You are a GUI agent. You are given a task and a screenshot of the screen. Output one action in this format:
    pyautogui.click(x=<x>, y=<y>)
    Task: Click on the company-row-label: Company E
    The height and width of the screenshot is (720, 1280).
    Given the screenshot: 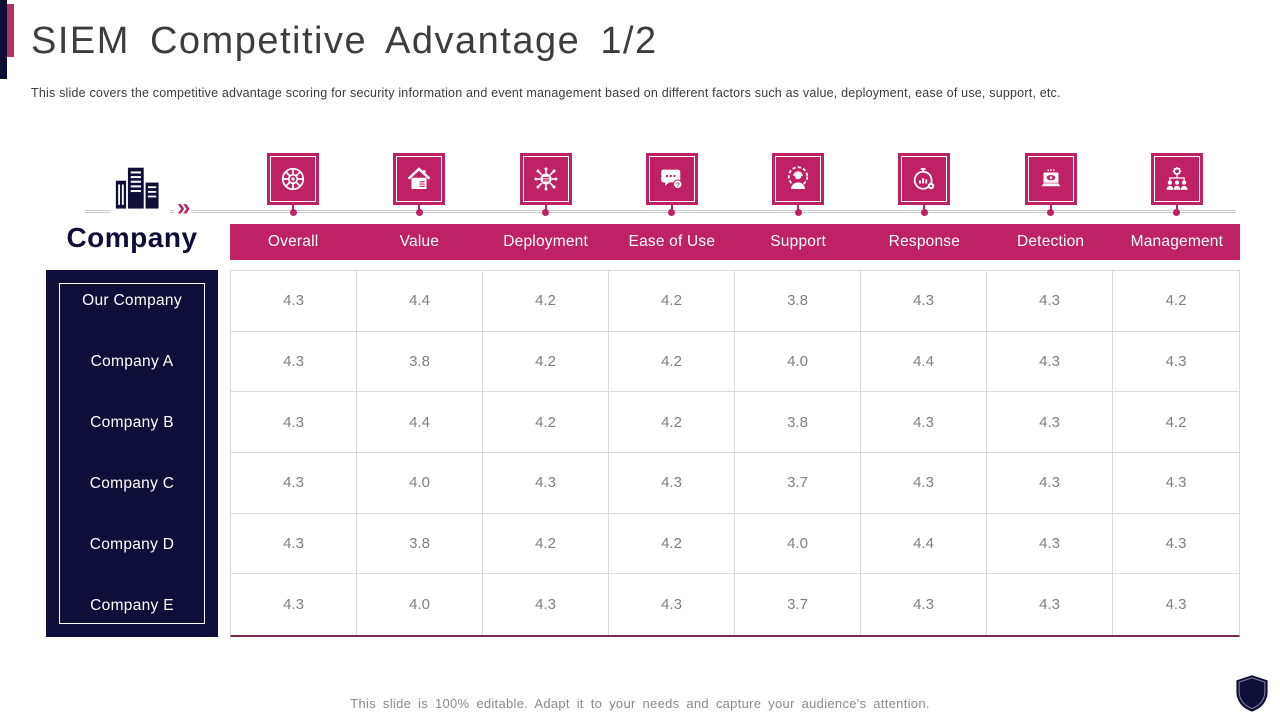 What is the action you would take?
    pyautogui.click(x=132, y=606)
    